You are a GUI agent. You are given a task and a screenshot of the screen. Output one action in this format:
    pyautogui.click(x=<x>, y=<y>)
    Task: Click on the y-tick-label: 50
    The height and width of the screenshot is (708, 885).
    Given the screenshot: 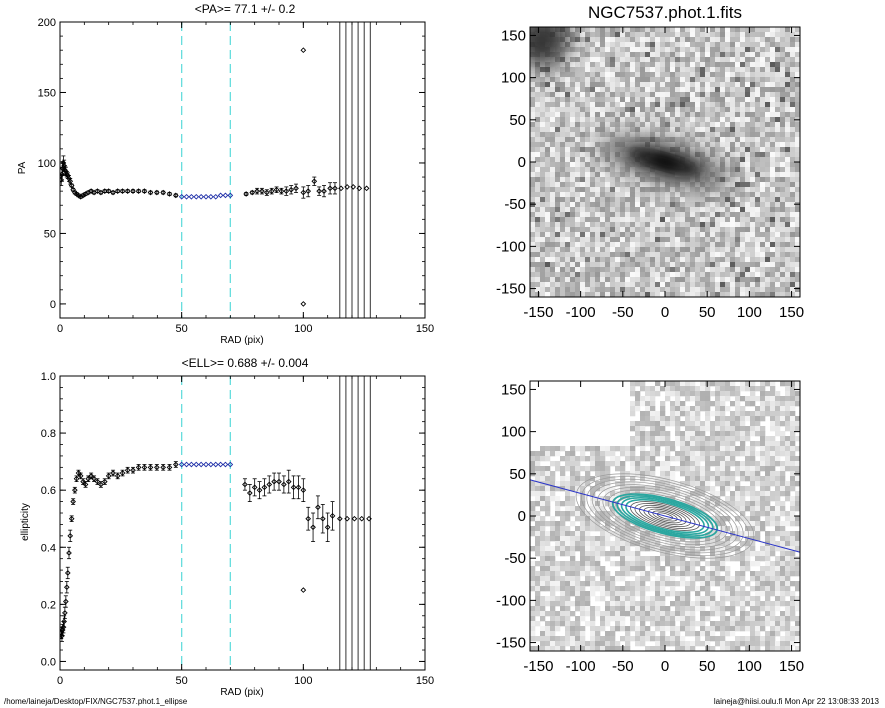 What is the action you would take?
    pyautogui.click(x=50, y=234)
    